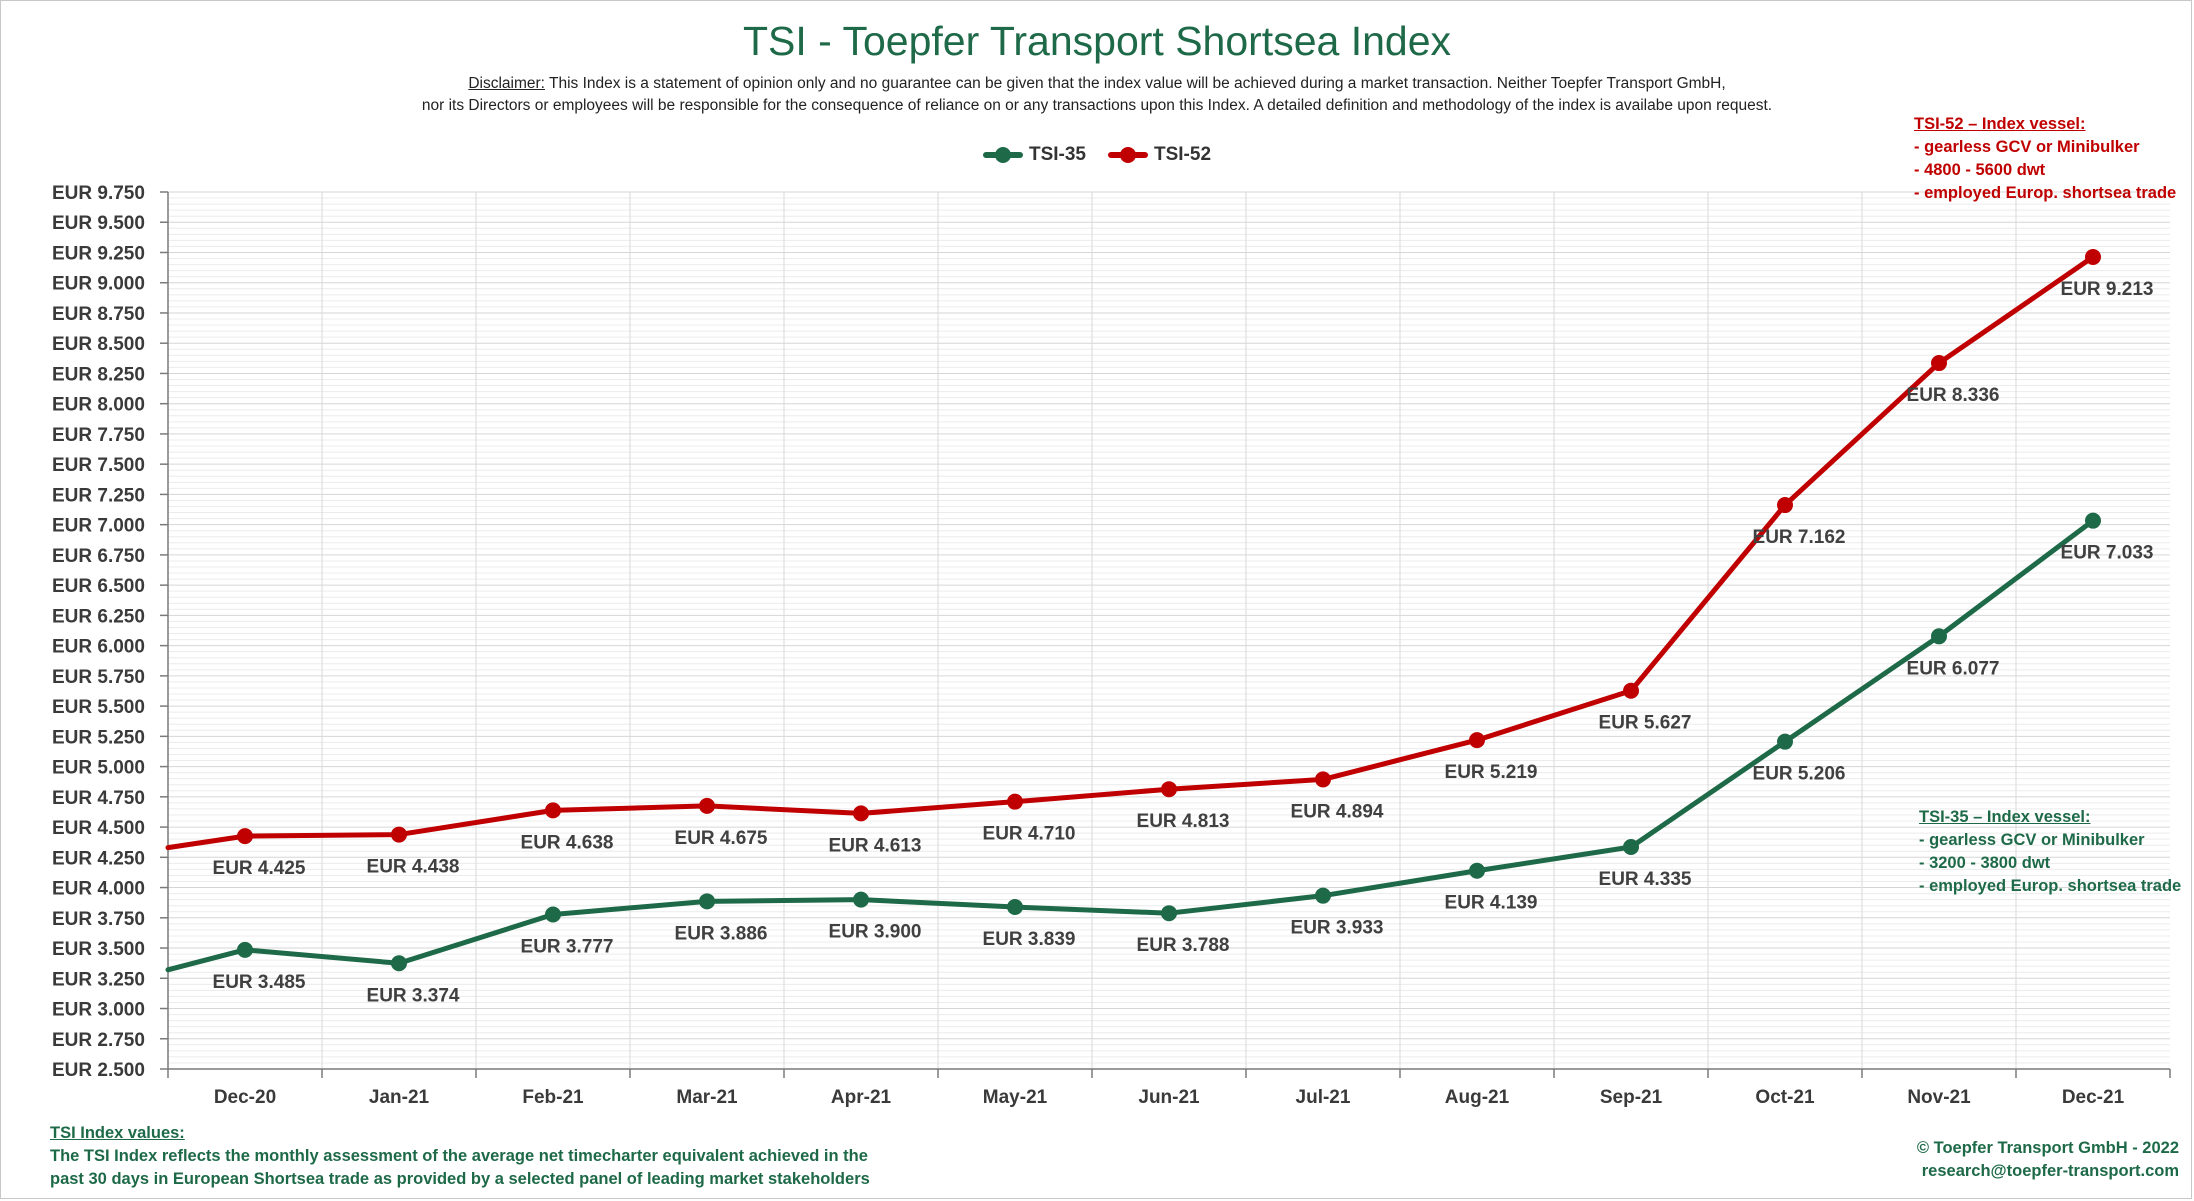  What do you see at coordinates (2050, 886) in the screenshot?
I see `tsi35-note-line: - employed Europ. shortsea trade` at bounding box center [2050, 886].